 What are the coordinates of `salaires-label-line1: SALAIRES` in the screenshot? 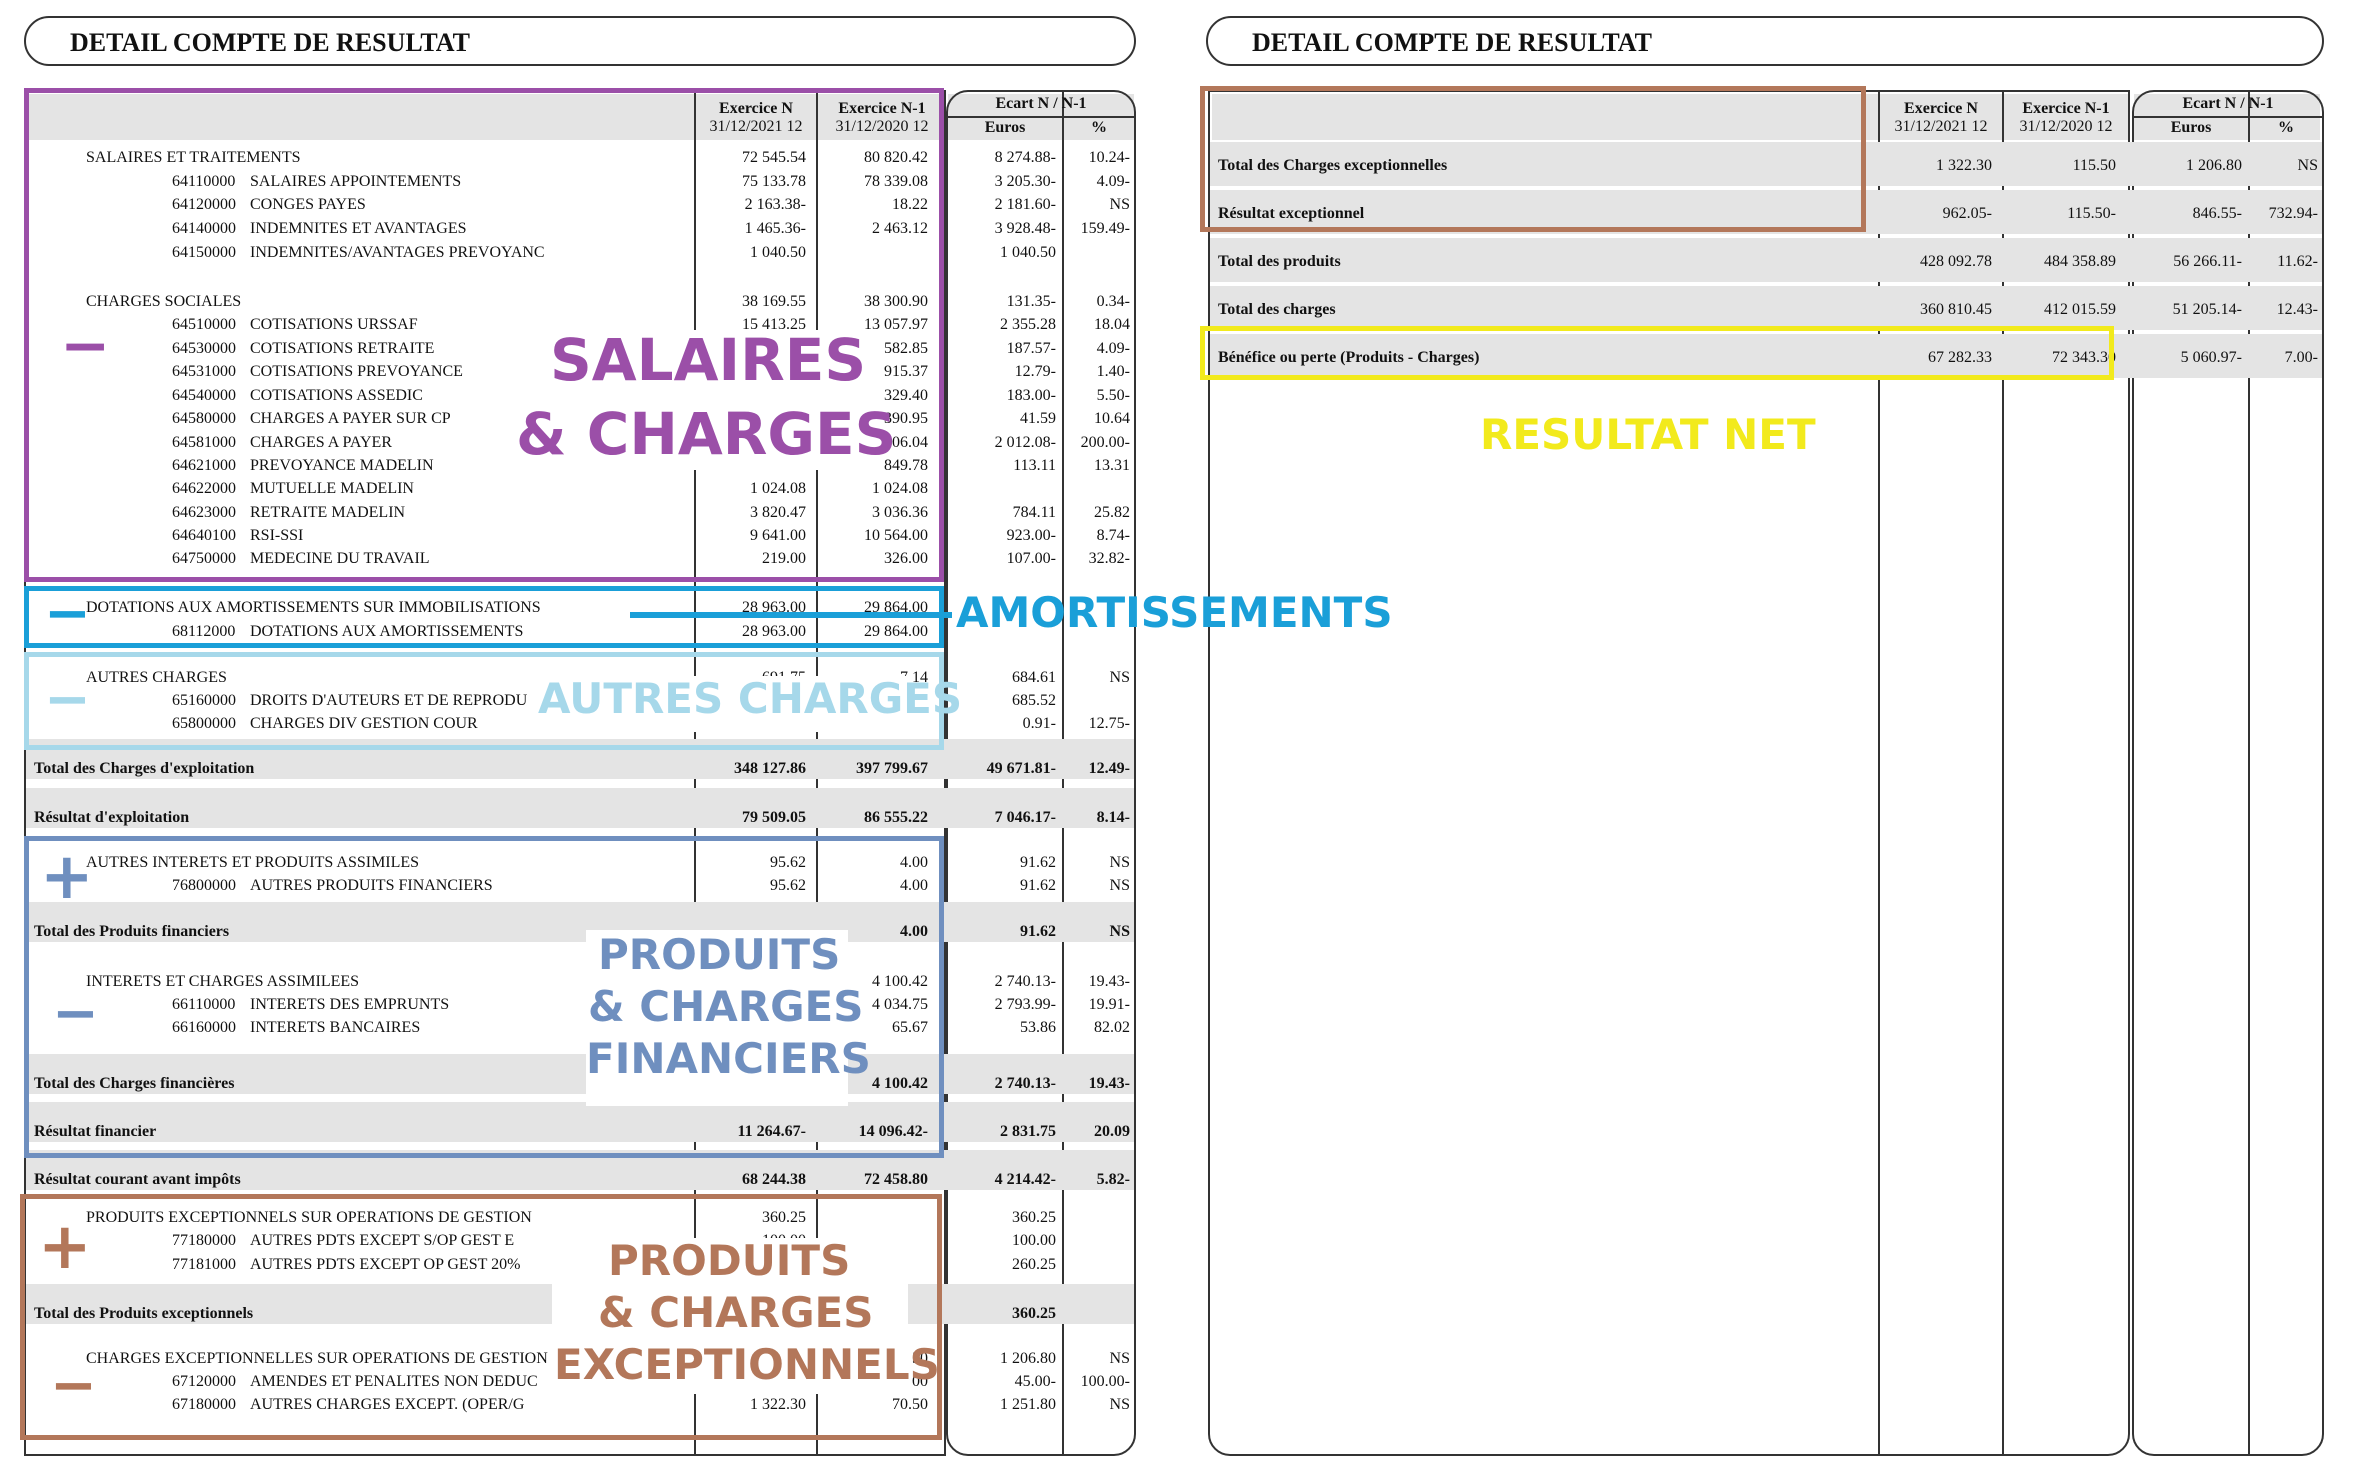 It's located at (708, 360).